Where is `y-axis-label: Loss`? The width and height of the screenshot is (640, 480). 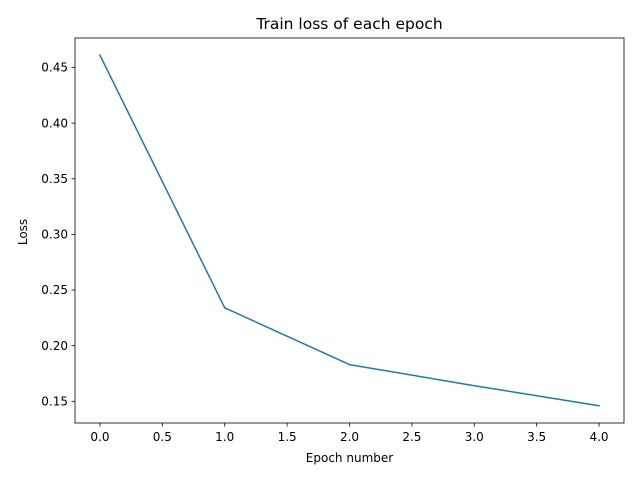
y-axis-label: Loss is located at coordinates (23, 232).